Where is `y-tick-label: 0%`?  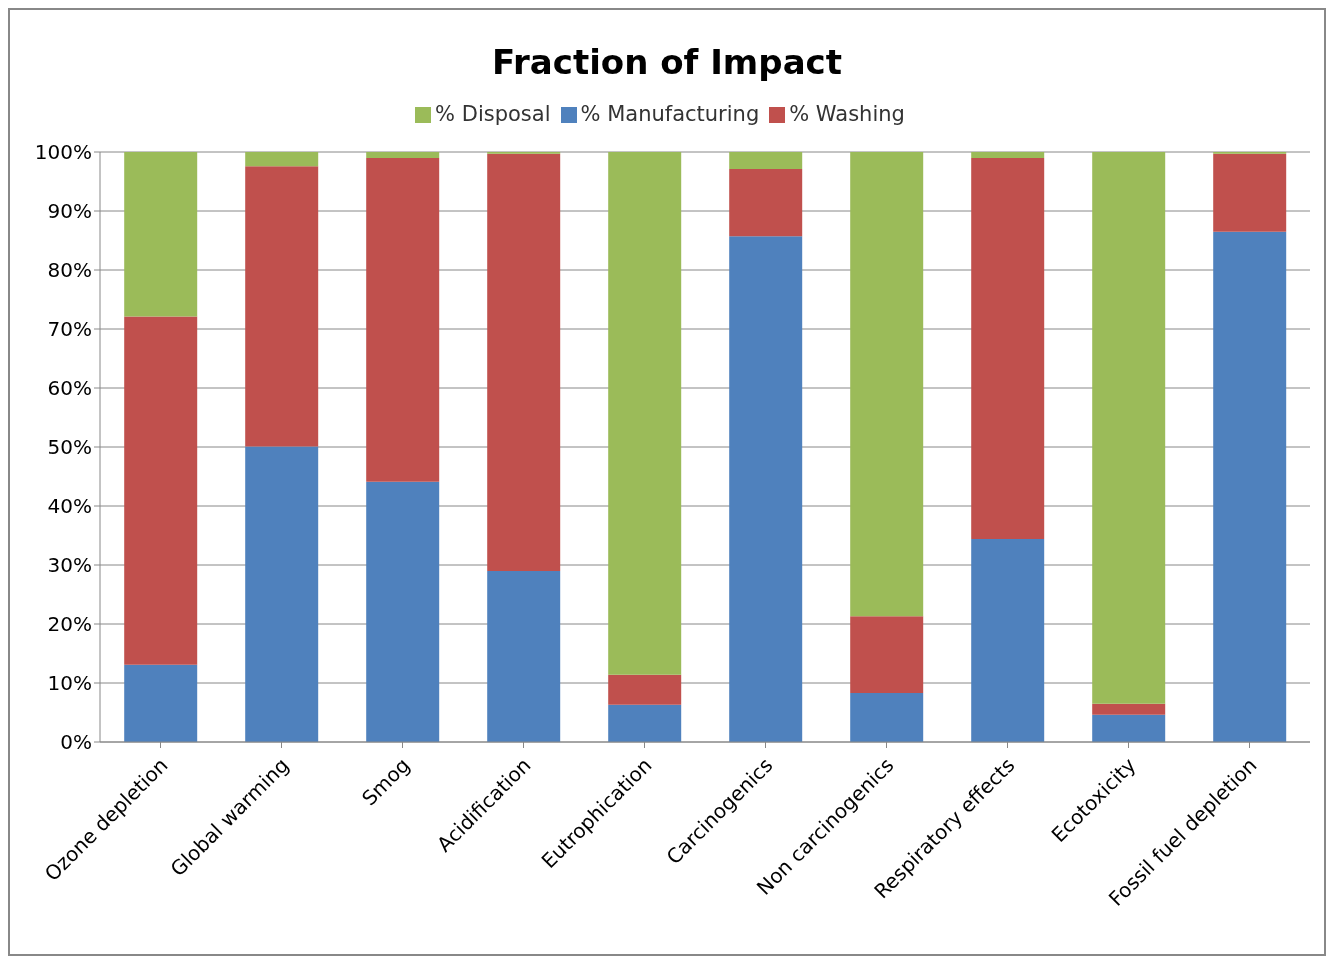
y-tick-label: 0% is located at coordinates (76, 742).